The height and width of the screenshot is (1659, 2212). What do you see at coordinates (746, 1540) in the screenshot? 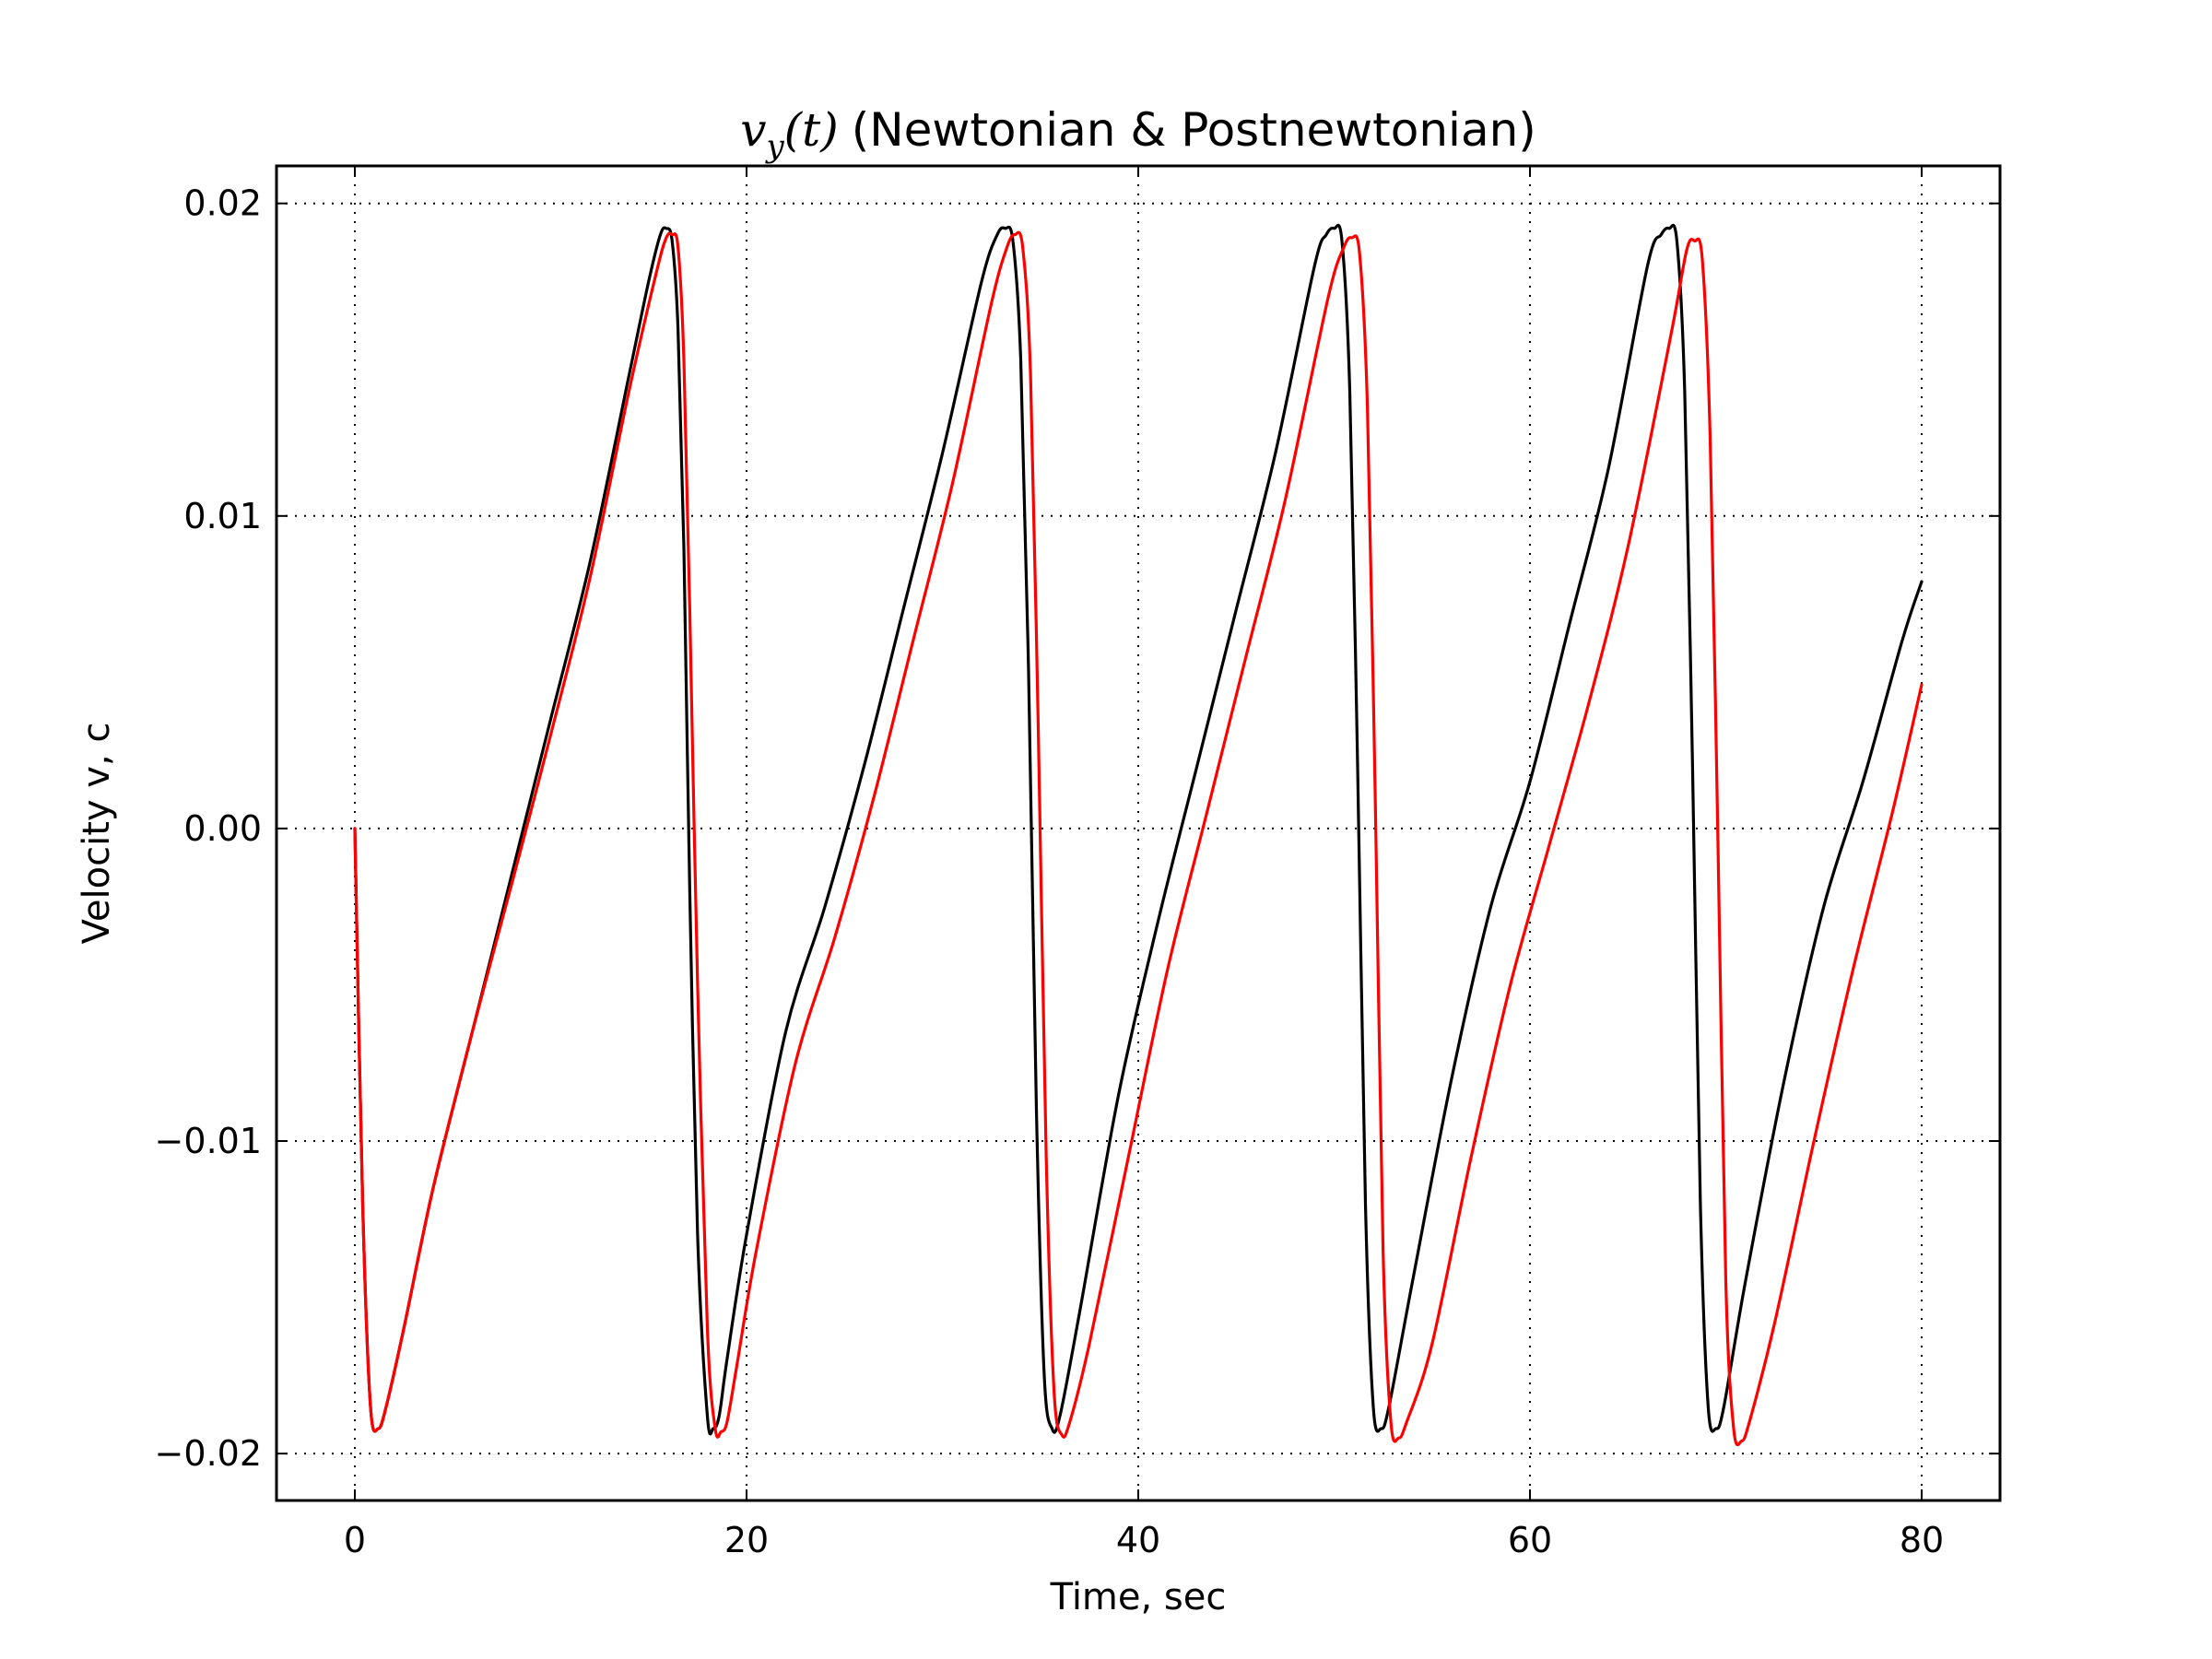
I see `x-tick-label: 20` at bounding box center [746, 1540].